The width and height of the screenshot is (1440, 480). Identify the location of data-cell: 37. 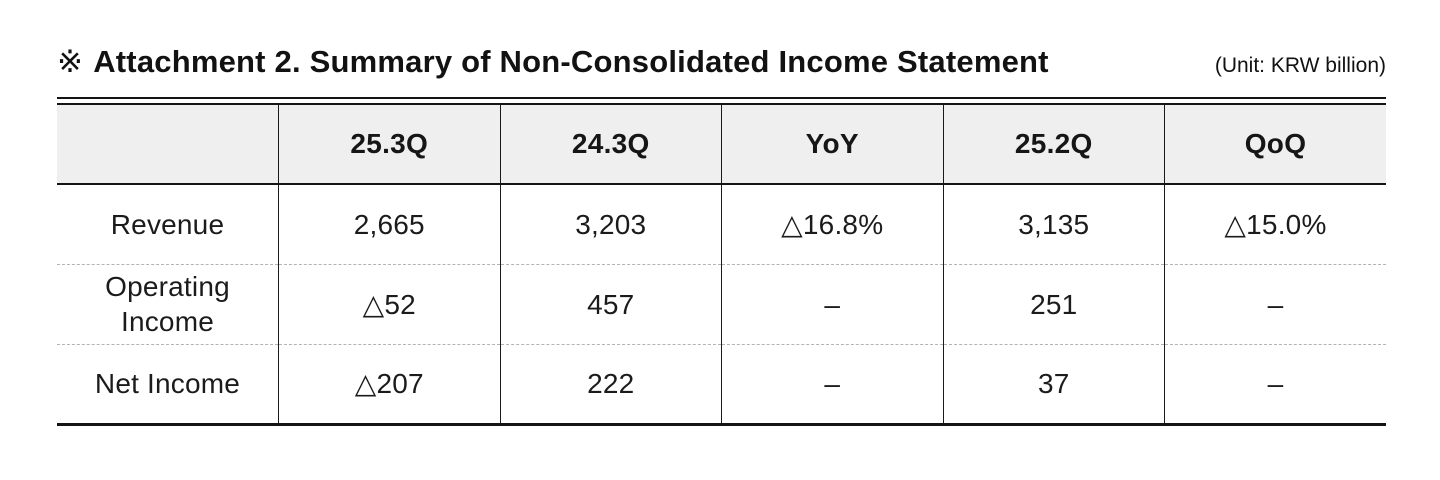
(1053, 384).